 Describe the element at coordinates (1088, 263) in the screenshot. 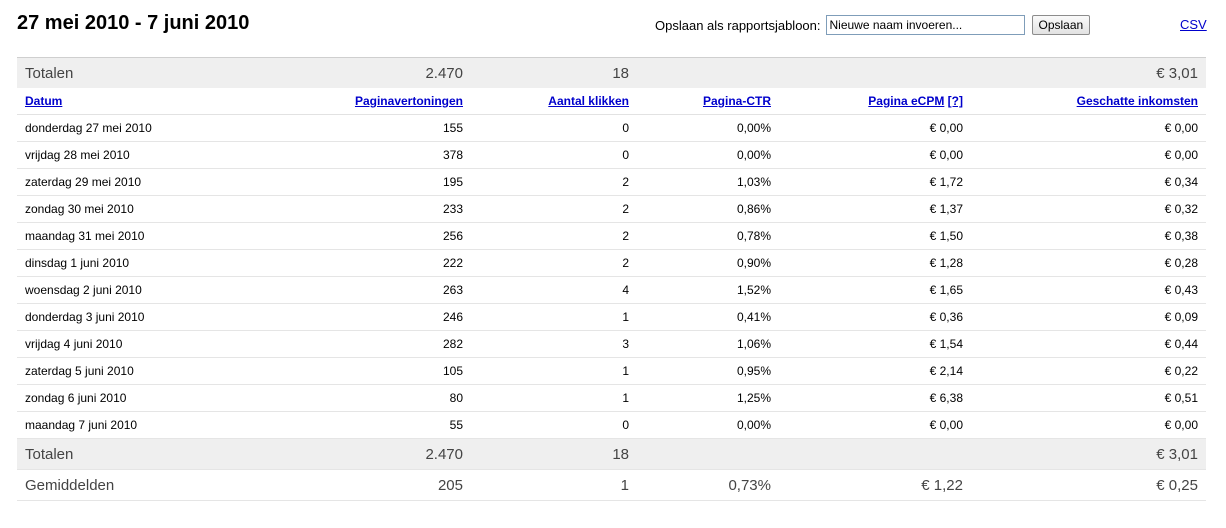

I see `cell-earnings: € 0,28` at that location.